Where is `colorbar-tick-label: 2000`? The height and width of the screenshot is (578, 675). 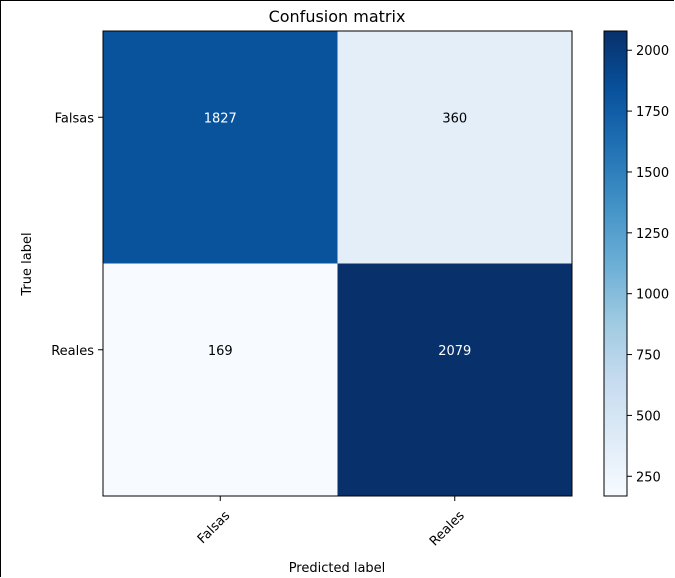
colorbar-tick-label: 2000 is located at coordinates (652, 51).